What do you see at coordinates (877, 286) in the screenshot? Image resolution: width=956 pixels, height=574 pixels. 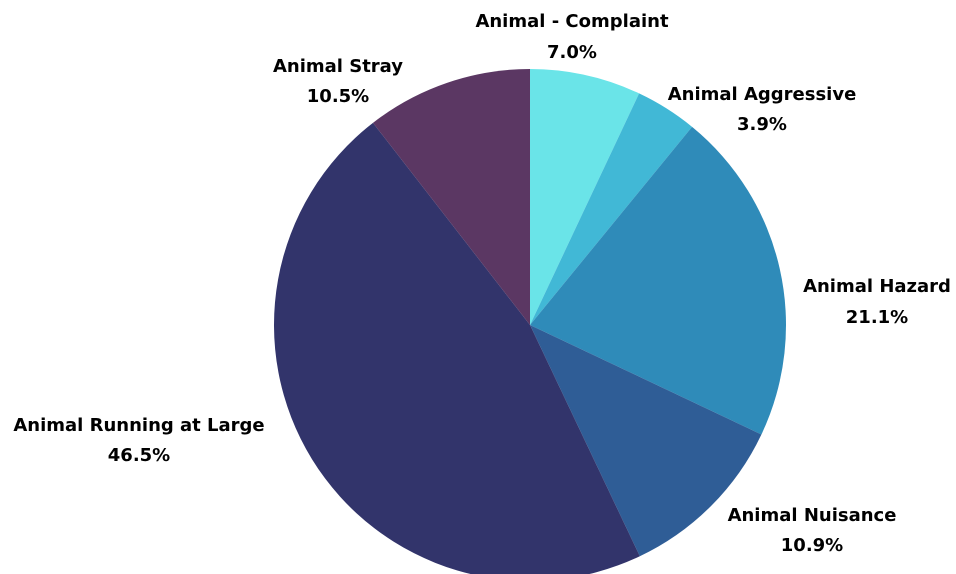 I see `slice-name-animal-hazard: Animal Hazard` at bounding box center [877, 286].